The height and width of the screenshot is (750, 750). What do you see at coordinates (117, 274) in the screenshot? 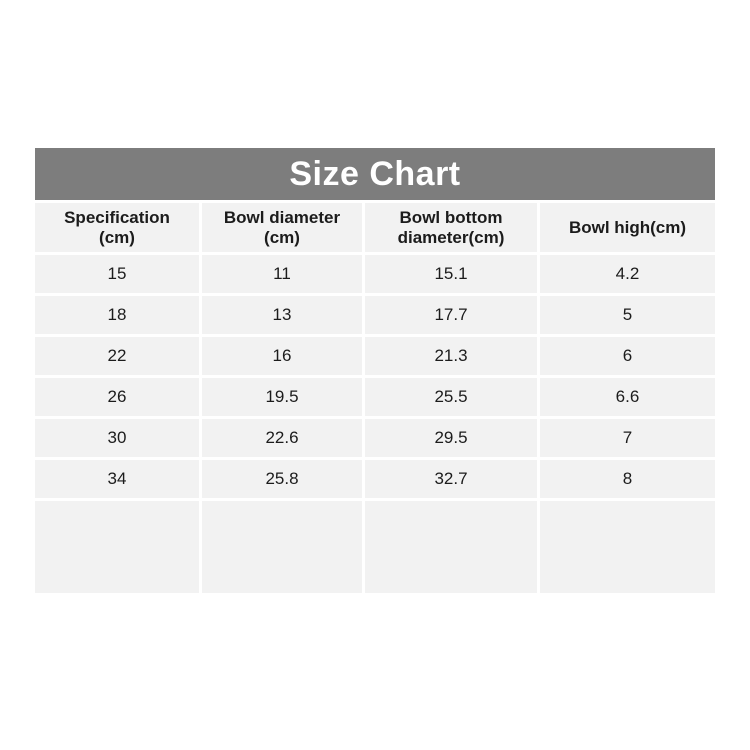
I see `table-cell-specification: 15` at bounding box center [117, 274].